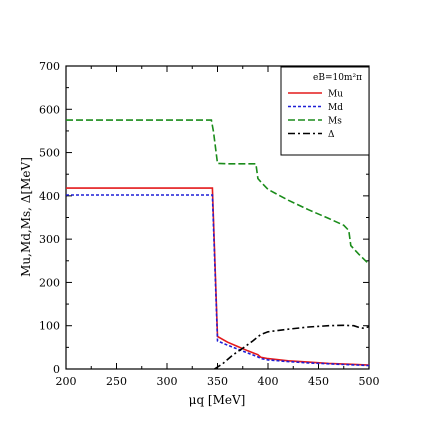 This screenshot has height=436, width=436. What do you see at coordinates (335, 108) in the screenshot?
I see `legend-label-1: Md` at bounding box center [335, 108].